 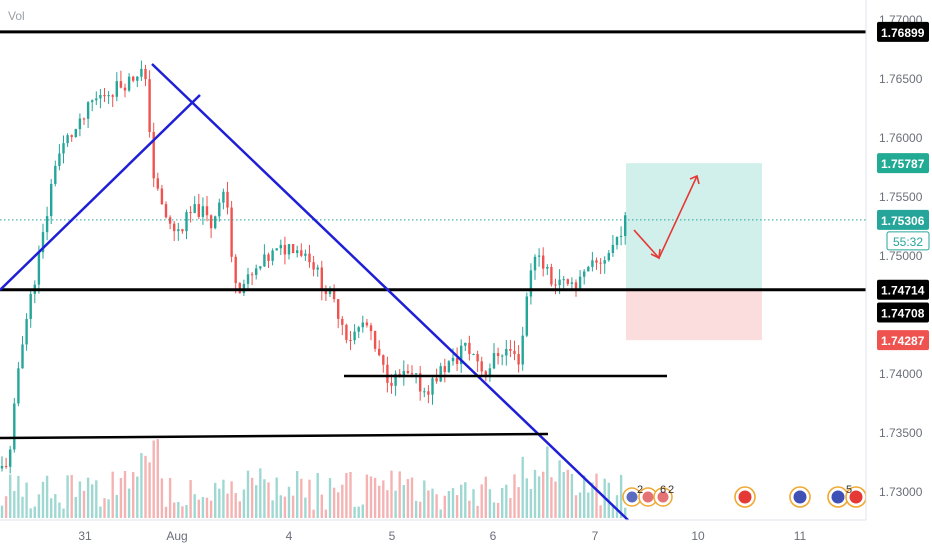 I want to click on price-badge-label: 1.74714, so click(x=903, y=291).